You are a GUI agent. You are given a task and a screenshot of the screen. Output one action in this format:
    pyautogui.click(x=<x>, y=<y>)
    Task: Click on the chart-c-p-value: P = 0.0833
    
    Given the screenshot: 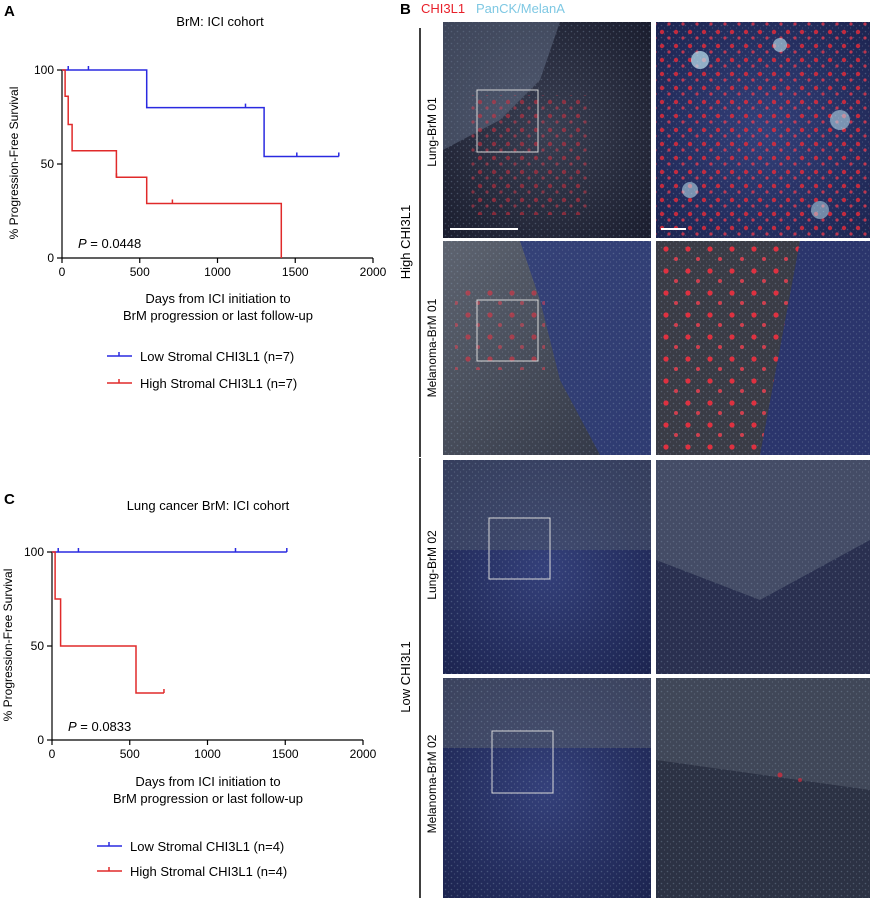 What is the action you would take?
    pyautogui.click(x=99, y=726)
    